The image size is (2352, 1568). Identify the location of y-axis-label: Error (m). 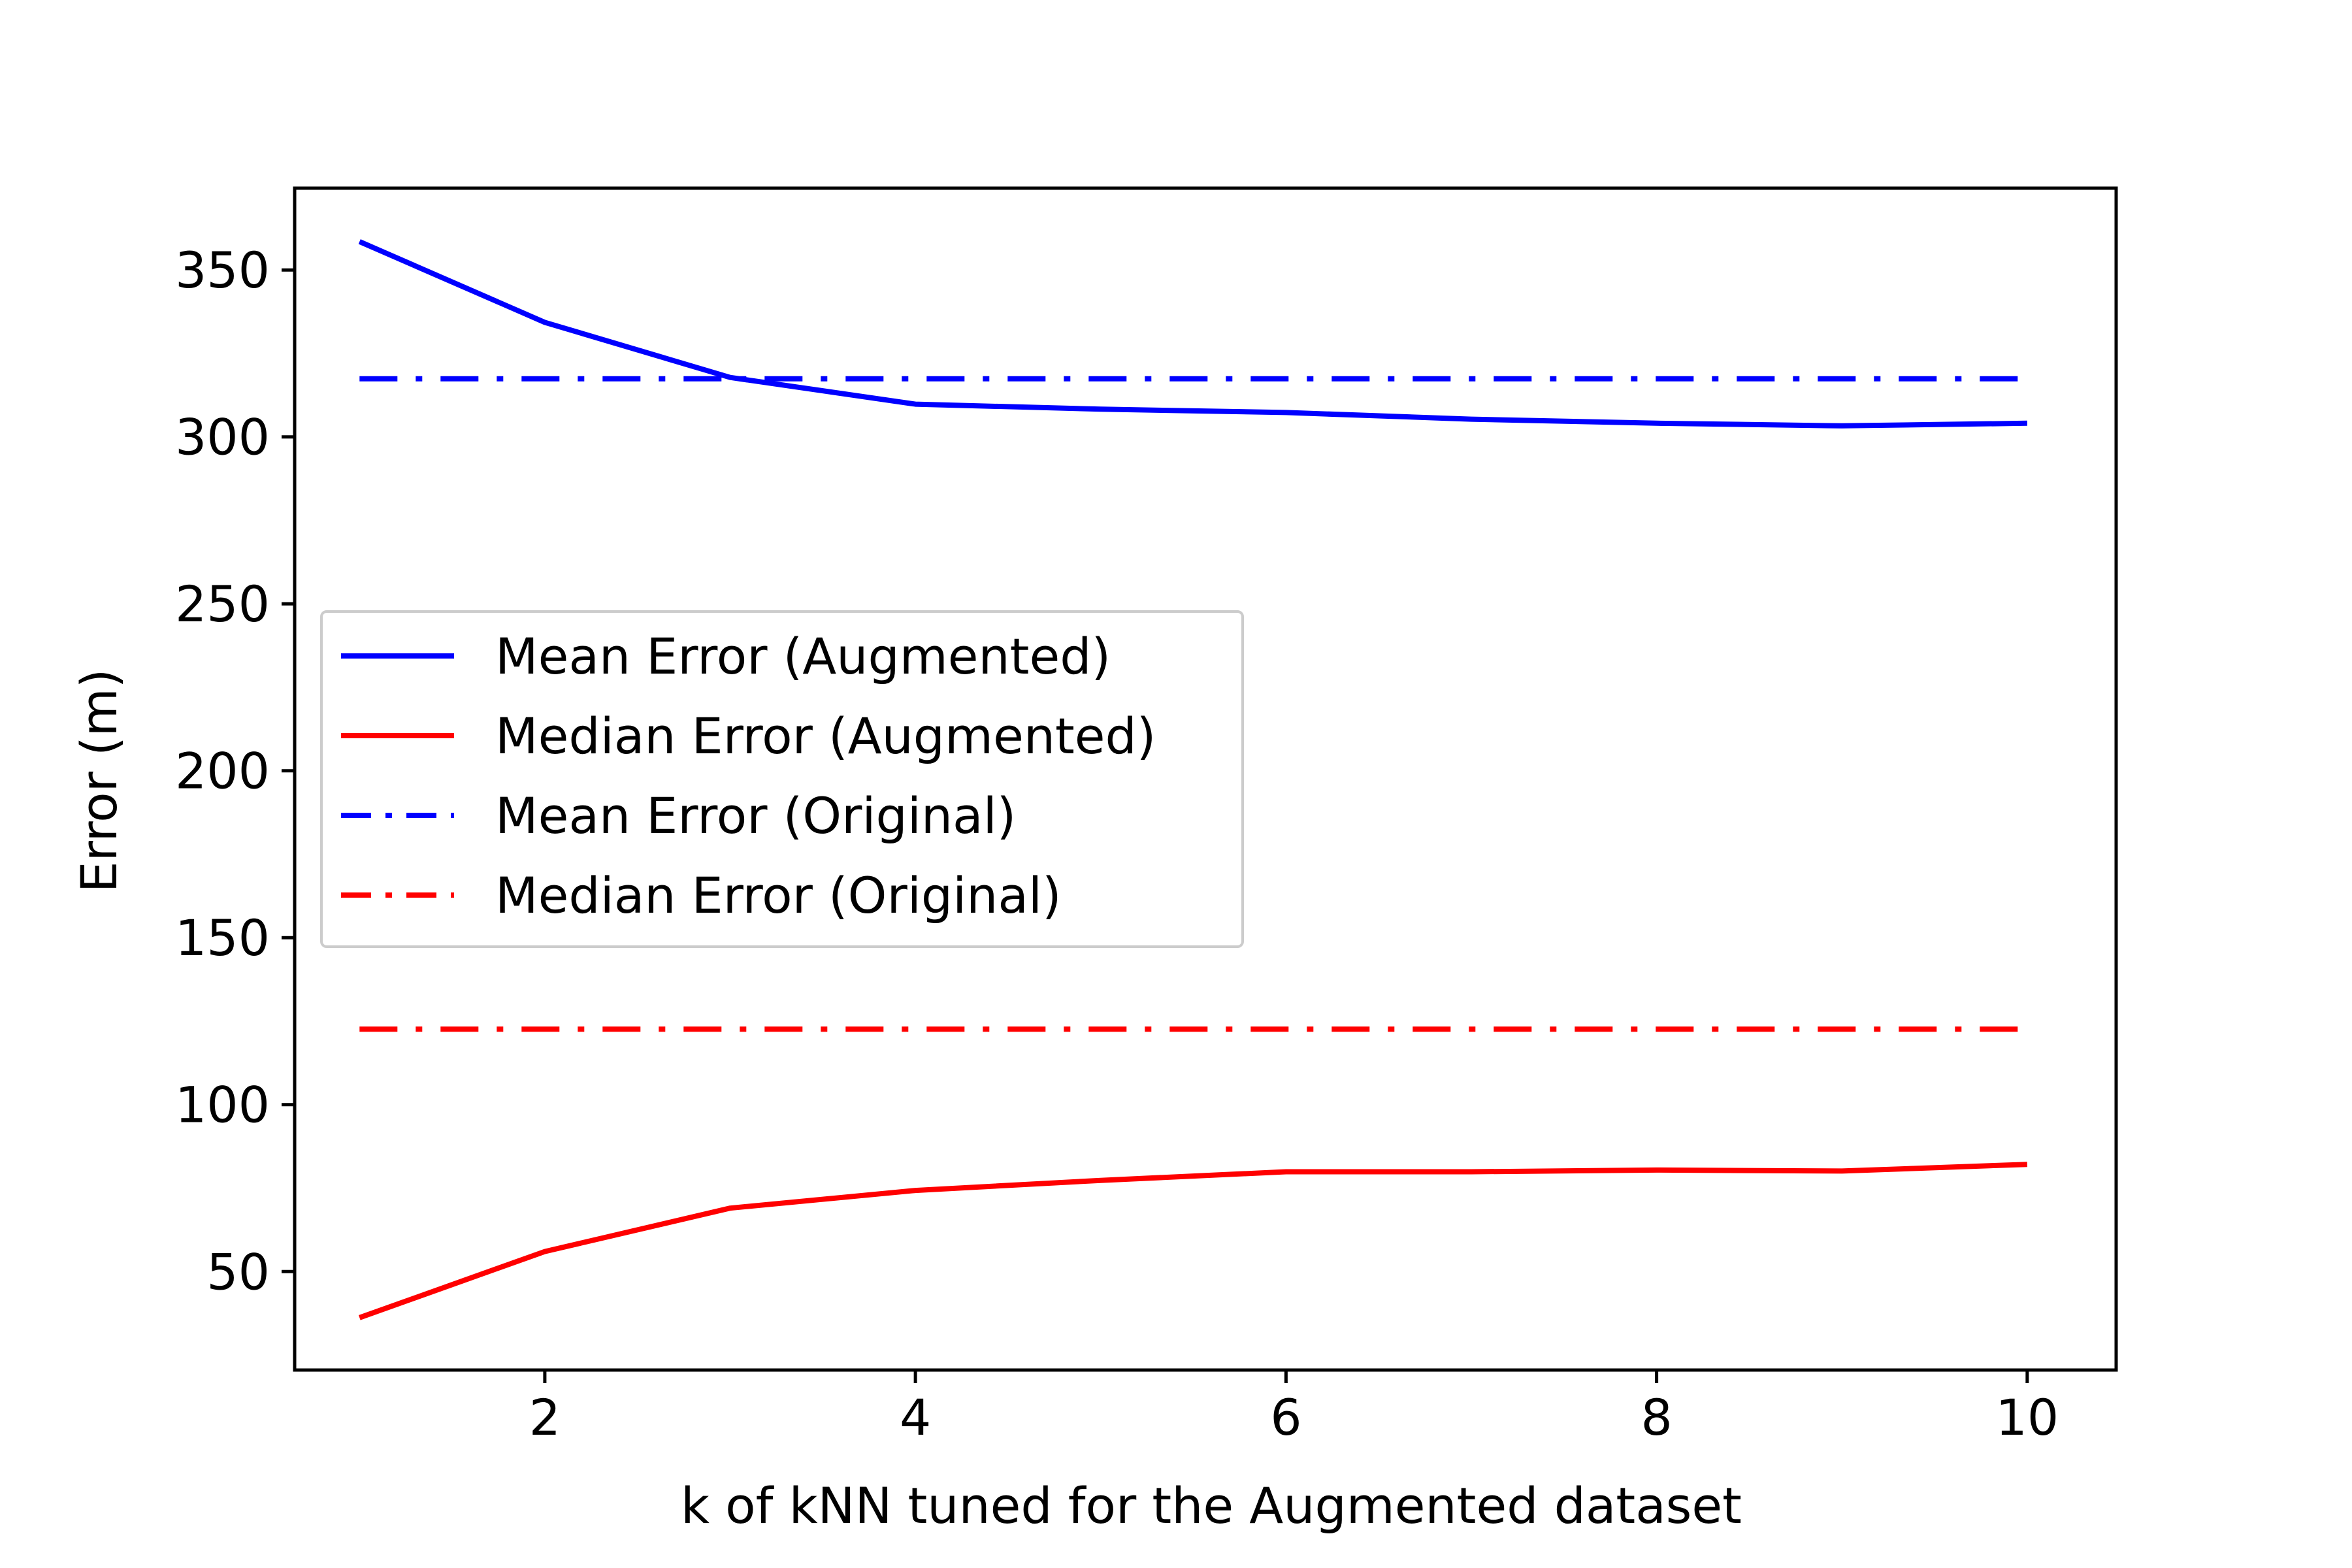
(99, 781).